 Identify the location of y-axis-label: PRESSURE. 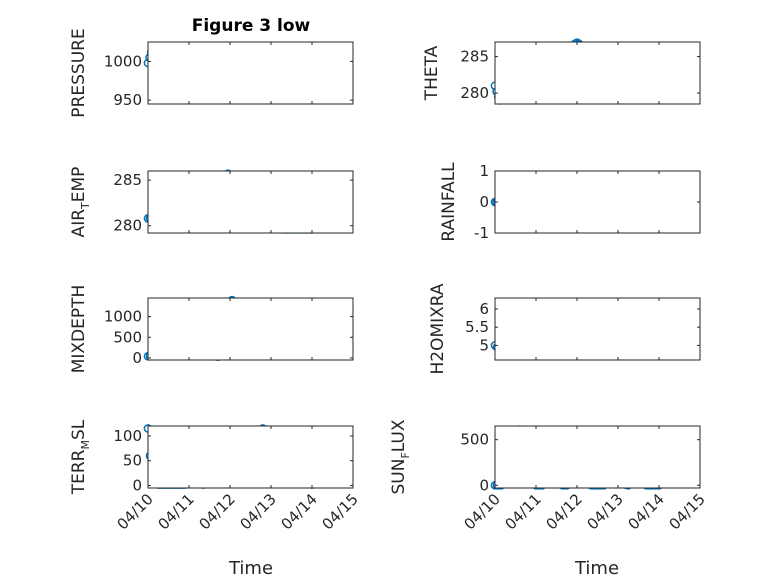
(79, 72).